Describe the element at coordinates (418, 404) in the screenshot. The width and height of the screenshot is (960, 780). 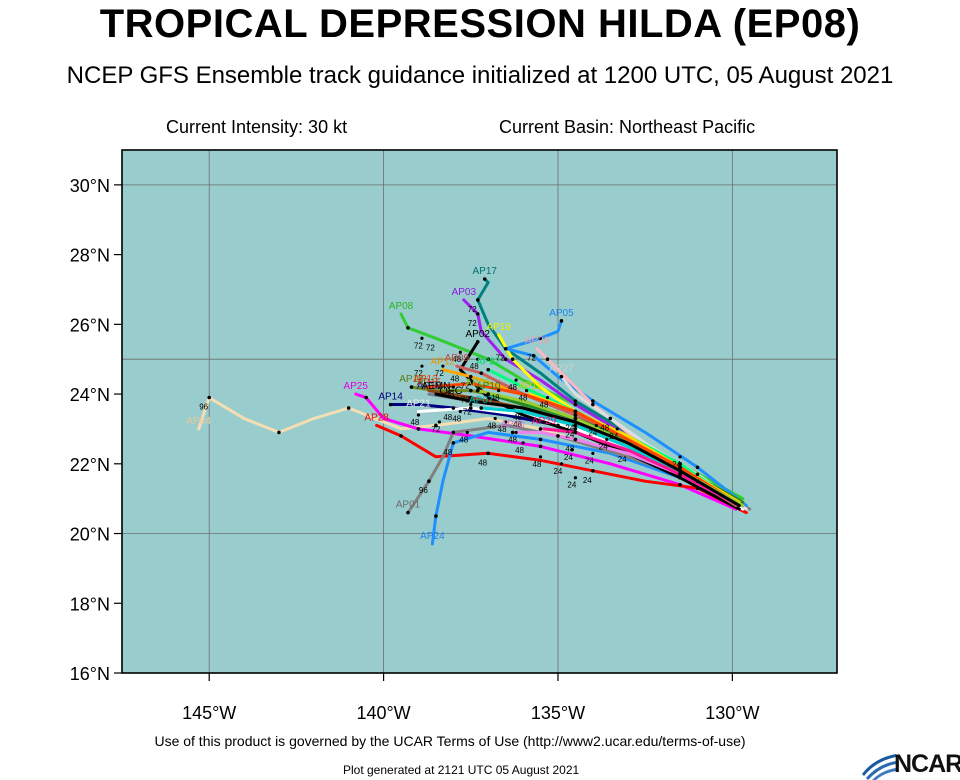
I see `track-label-ap21: AP21` at that location.